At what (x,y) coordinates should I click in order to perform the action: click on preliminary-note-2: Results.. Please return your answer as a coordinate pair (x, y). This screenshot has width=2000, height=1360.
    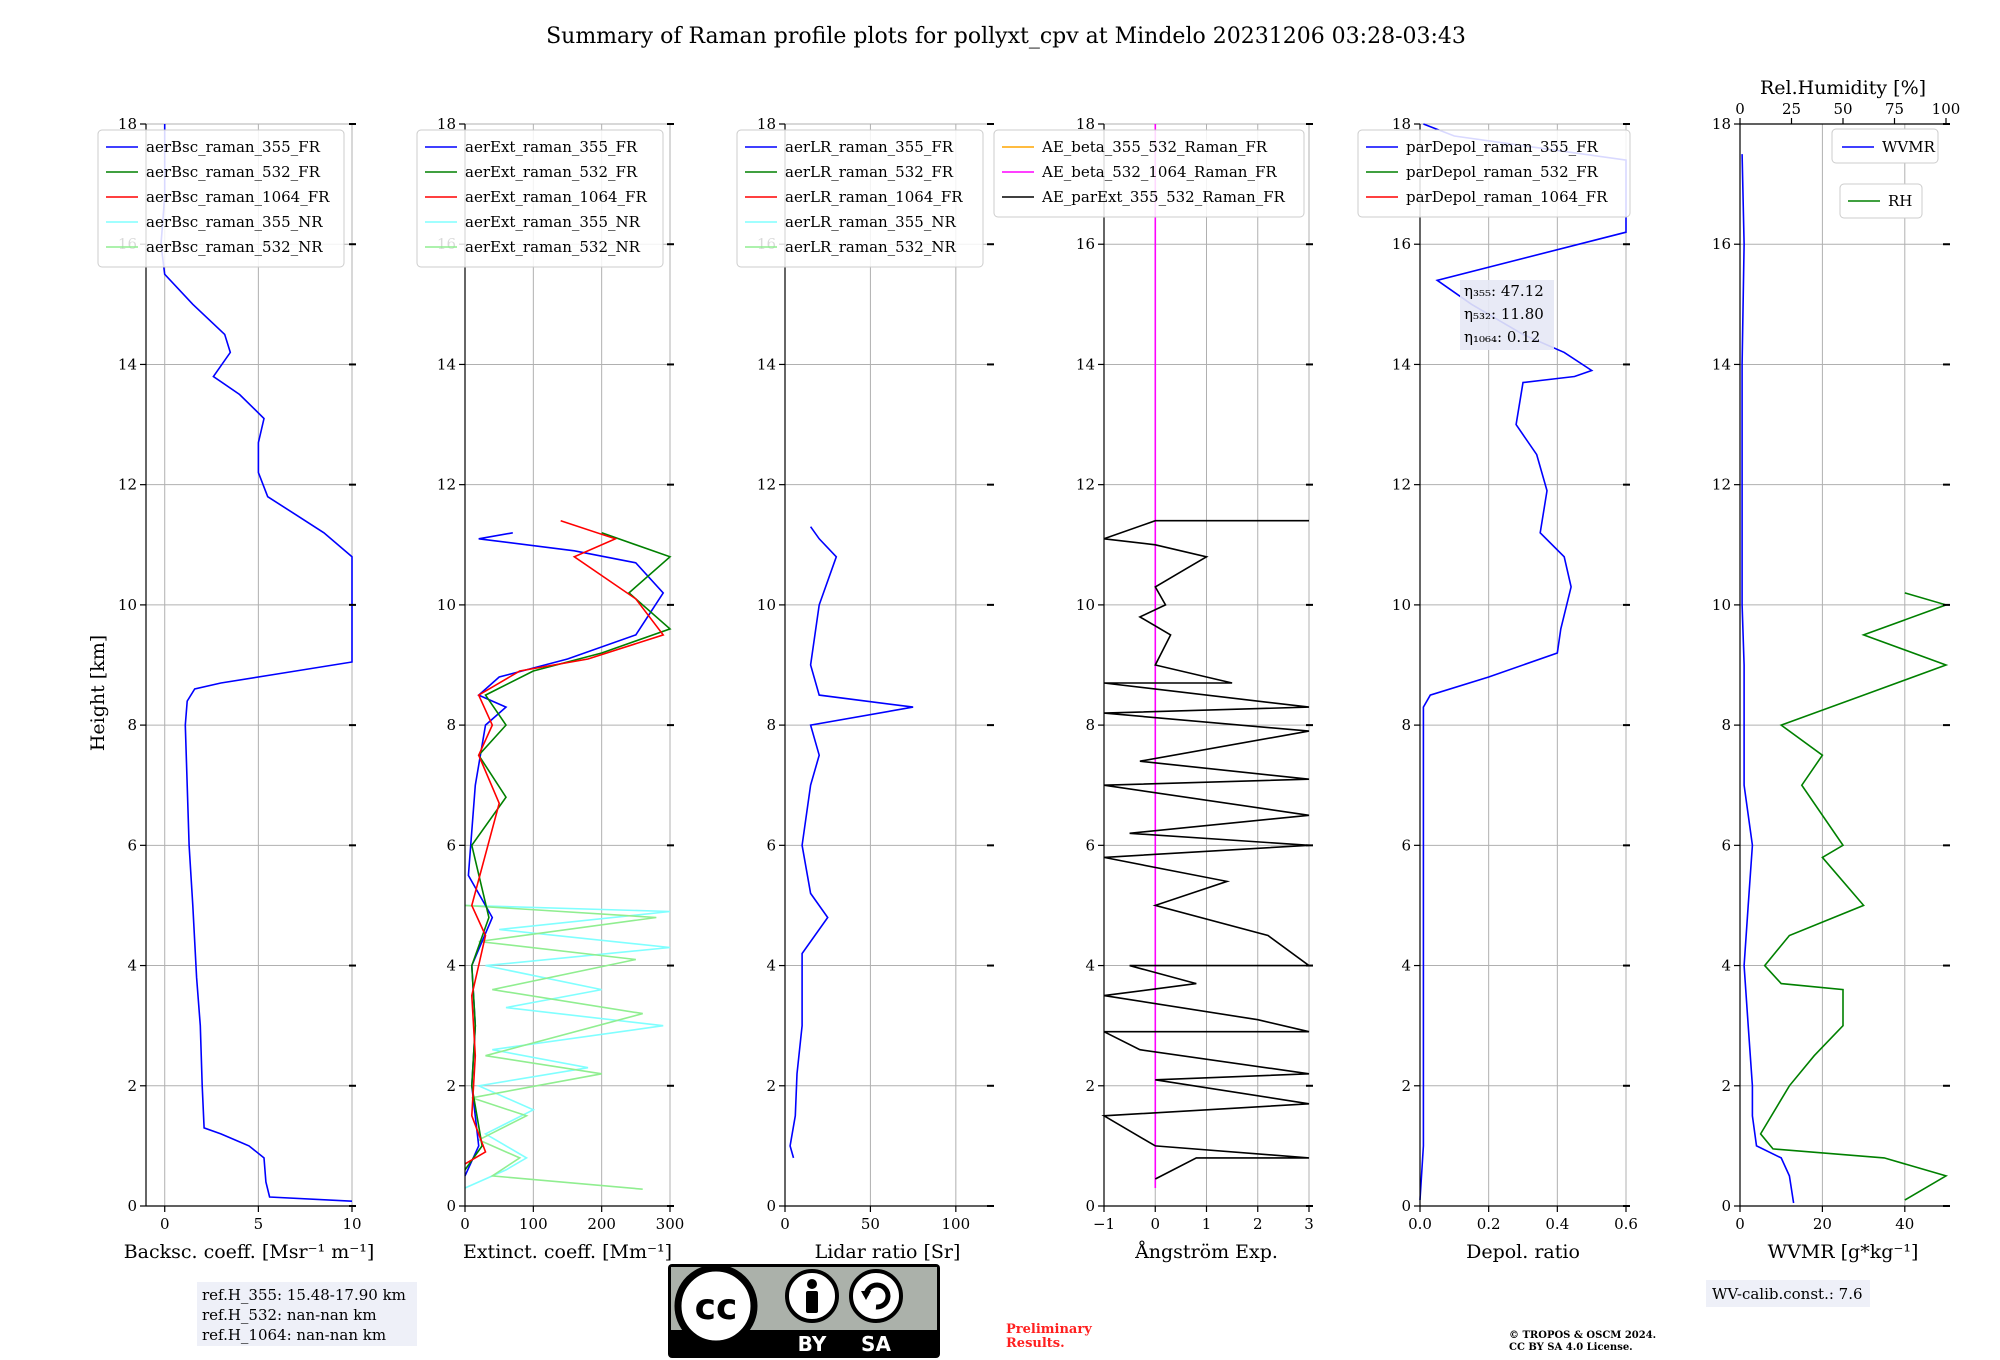
    Looking at the image, I should click on (1035, 1343).